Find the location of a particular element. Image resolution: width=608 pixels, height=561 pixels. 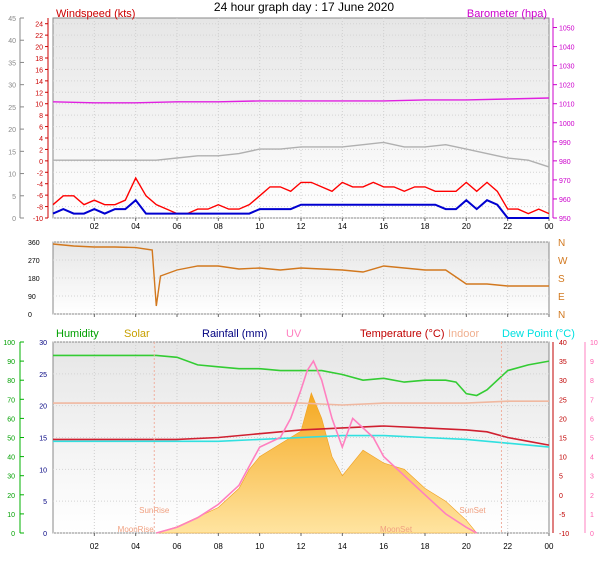

climate-x-axis: 02 04 06 08 10 12 14 16 18 20 22 00 is located at coordinates (322, 542).